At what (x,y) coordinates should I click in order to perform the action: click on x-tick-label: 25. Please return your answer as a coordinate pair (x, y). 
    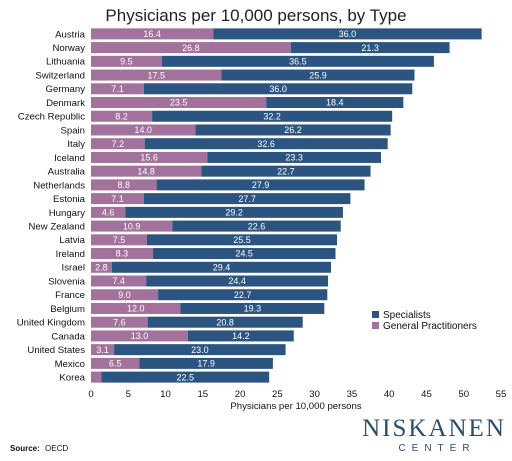
    Looking at the image, I should click on (277, 394).